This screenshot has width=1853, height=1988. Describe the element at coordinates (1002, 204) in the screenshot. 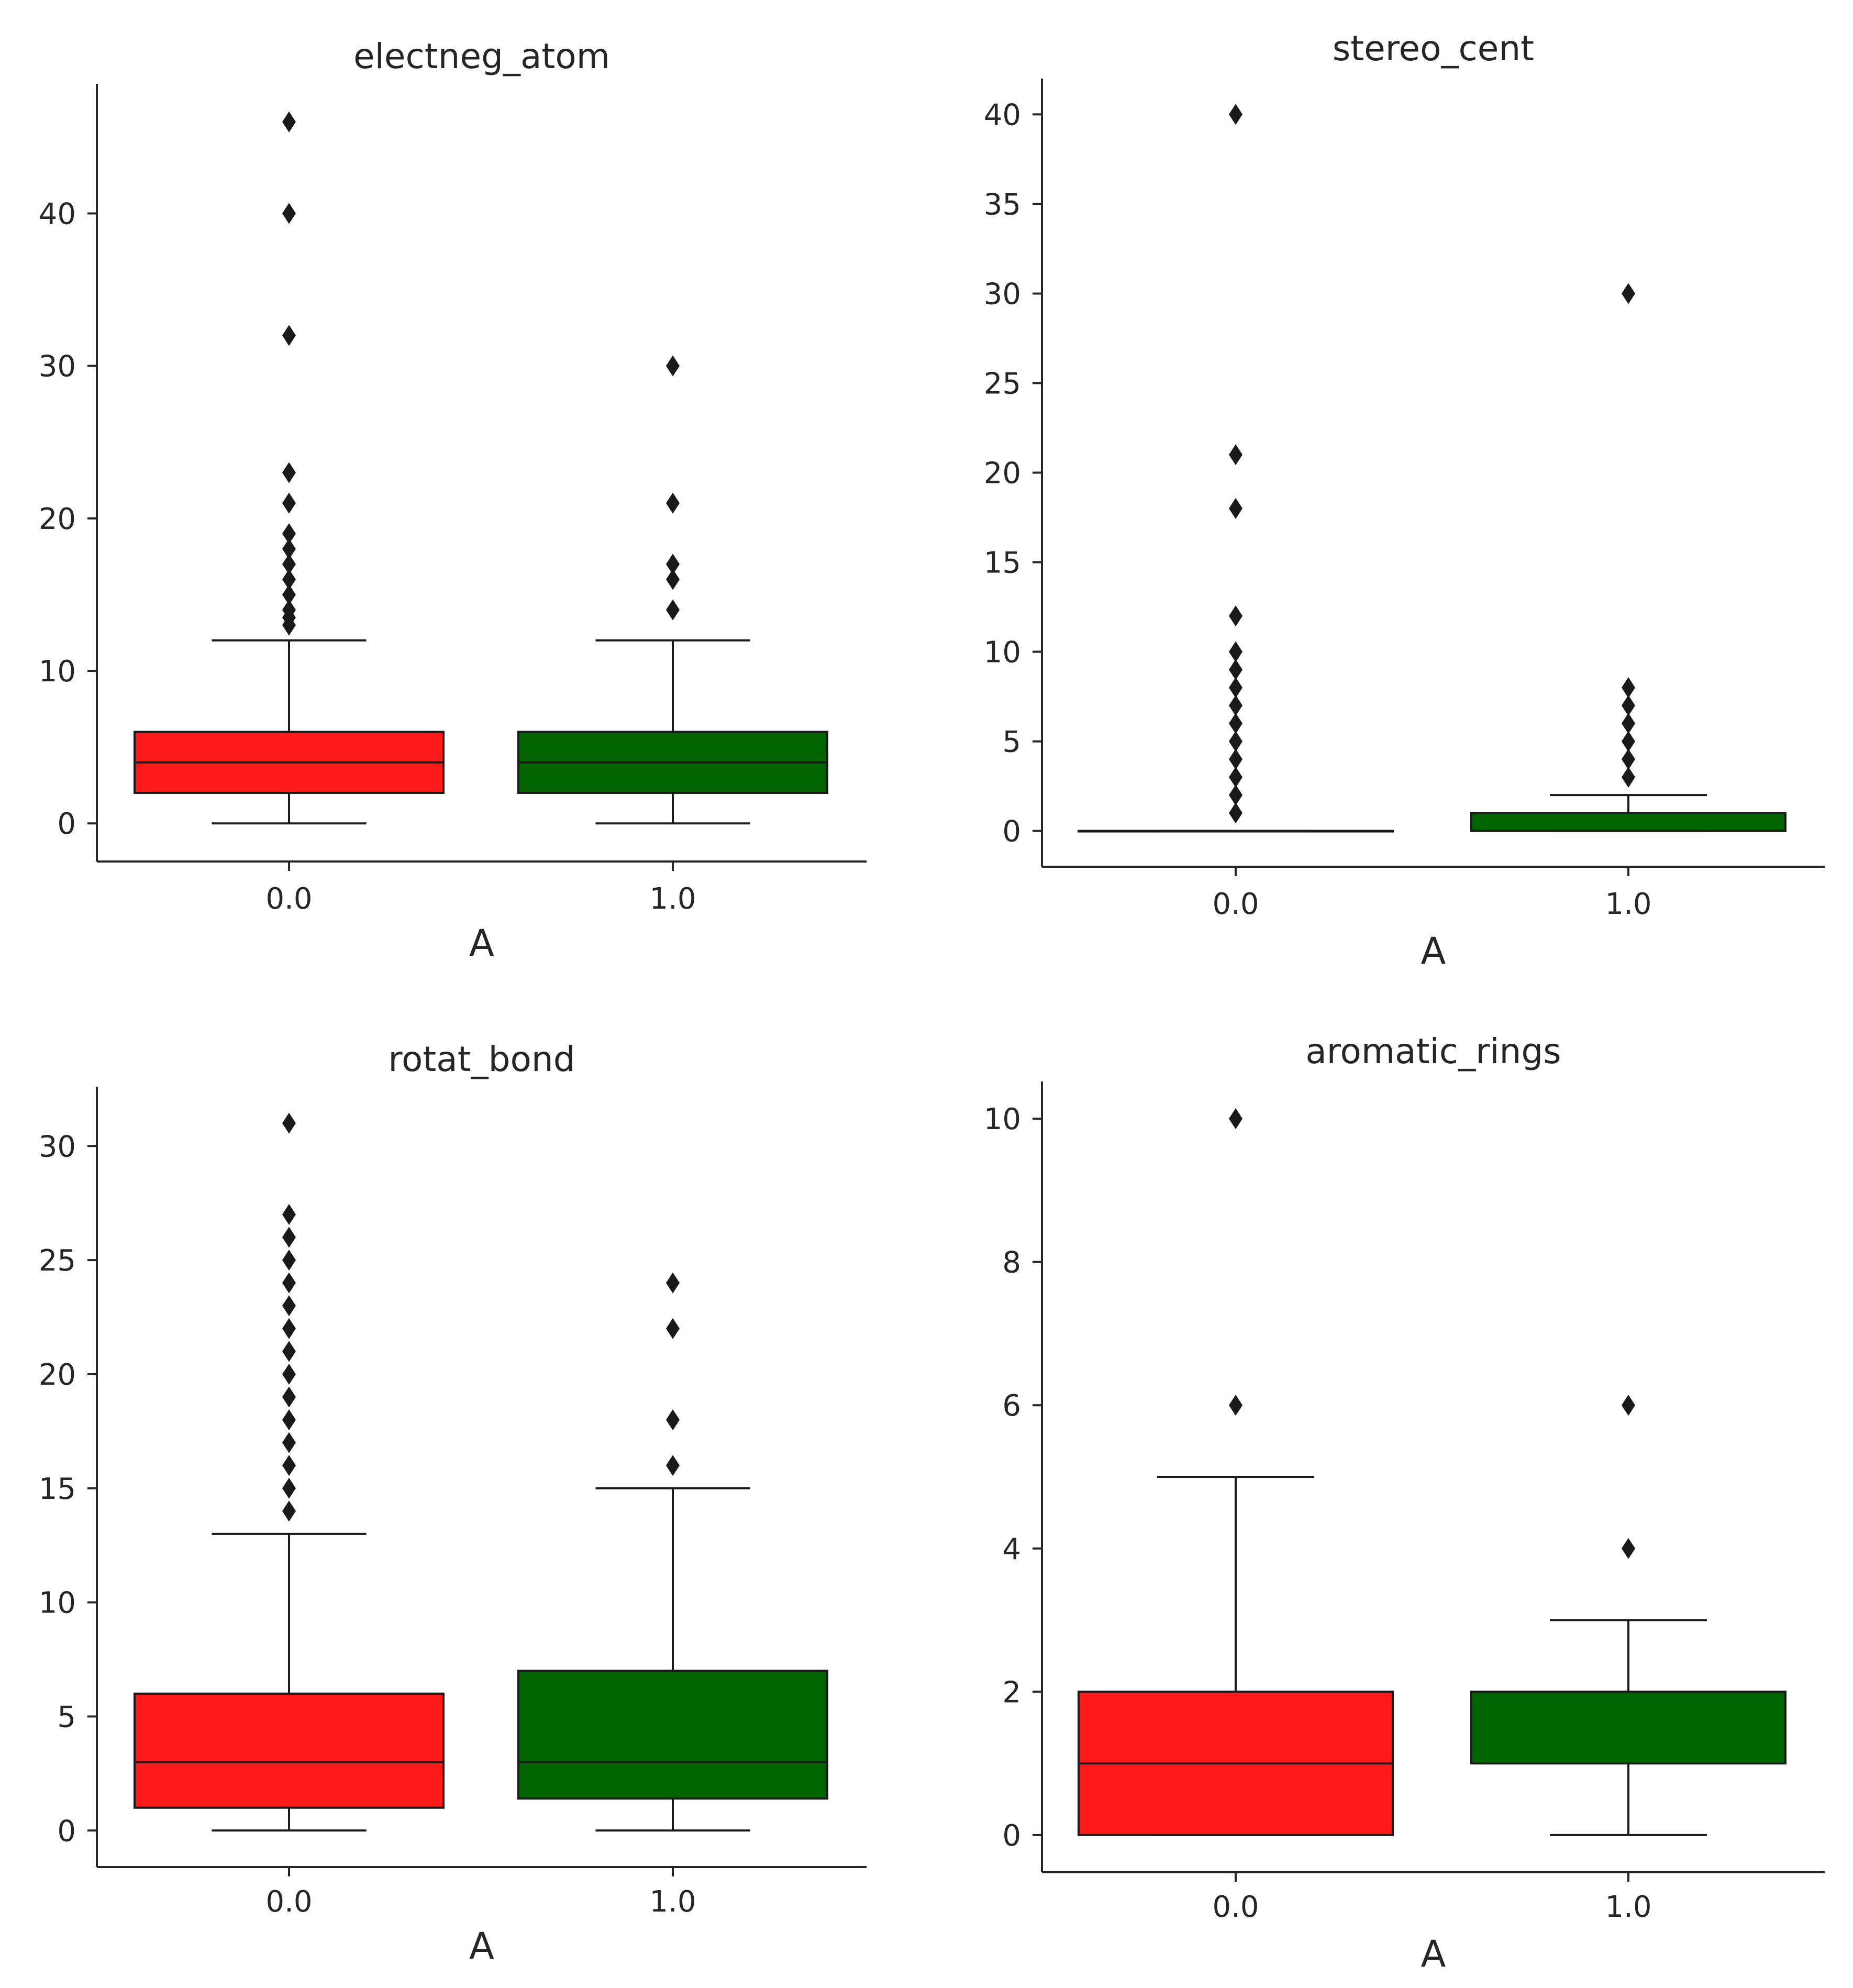

I see `y-tick-label: 35` at that location.